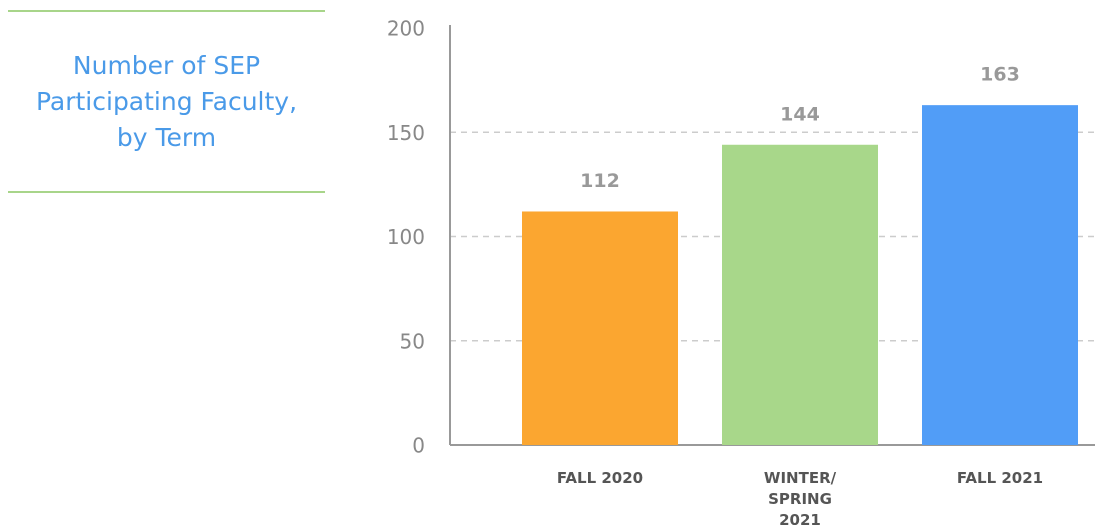 This screenshot has height=531, width=1095. Describe the element at coordinates (1000, 478) in the screenshot. I see `x-tick-label: FALL 2021` at that location.